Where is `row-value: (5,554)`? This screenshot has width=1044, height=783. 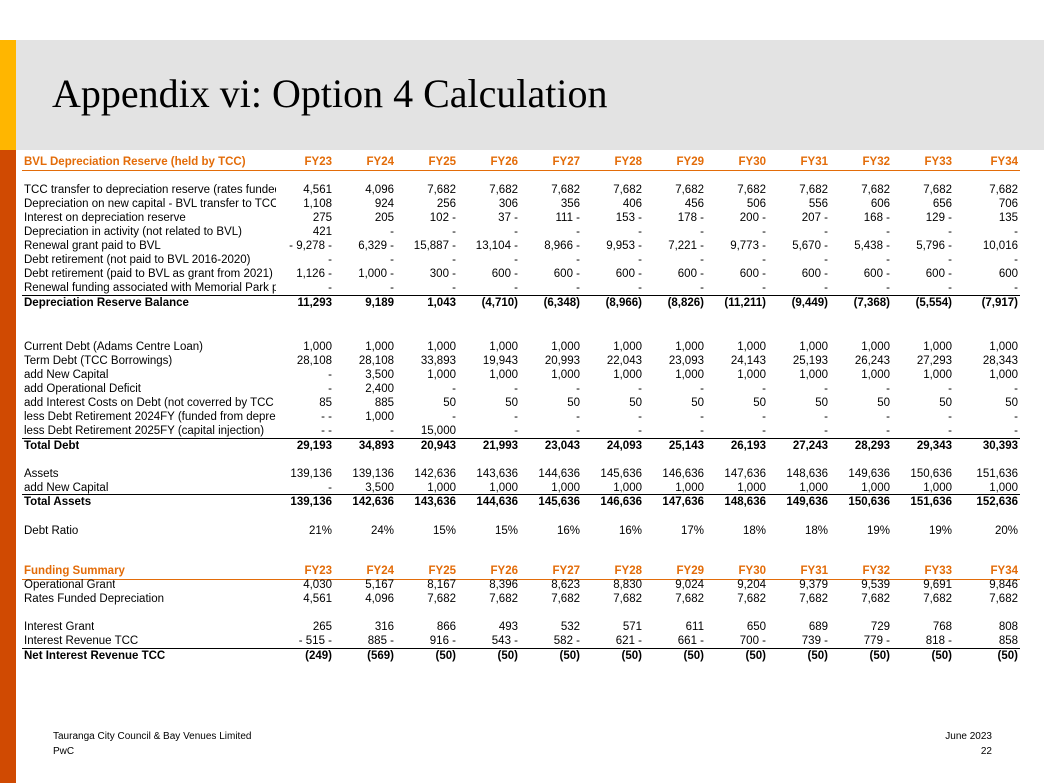 row-value: (5,554) is located at coordinates (933, 303).